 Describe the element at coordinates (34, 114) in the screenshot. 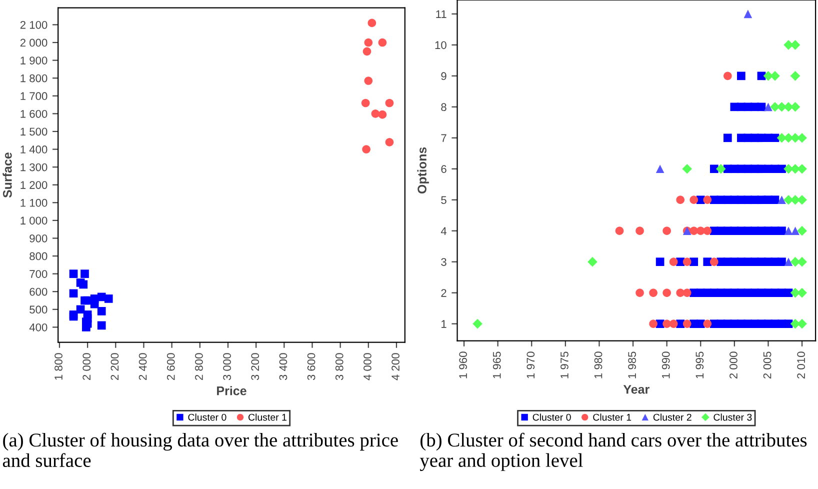

I see `y-tick-label: 1 600` at that location.